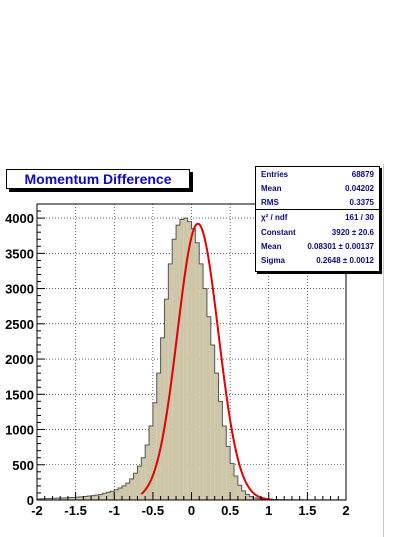 The height and width of the screenshot is (537, 415). Describe the element at coordinates (19, 289) in the screenshot. I see `y-tick-label: 3000` at that location.